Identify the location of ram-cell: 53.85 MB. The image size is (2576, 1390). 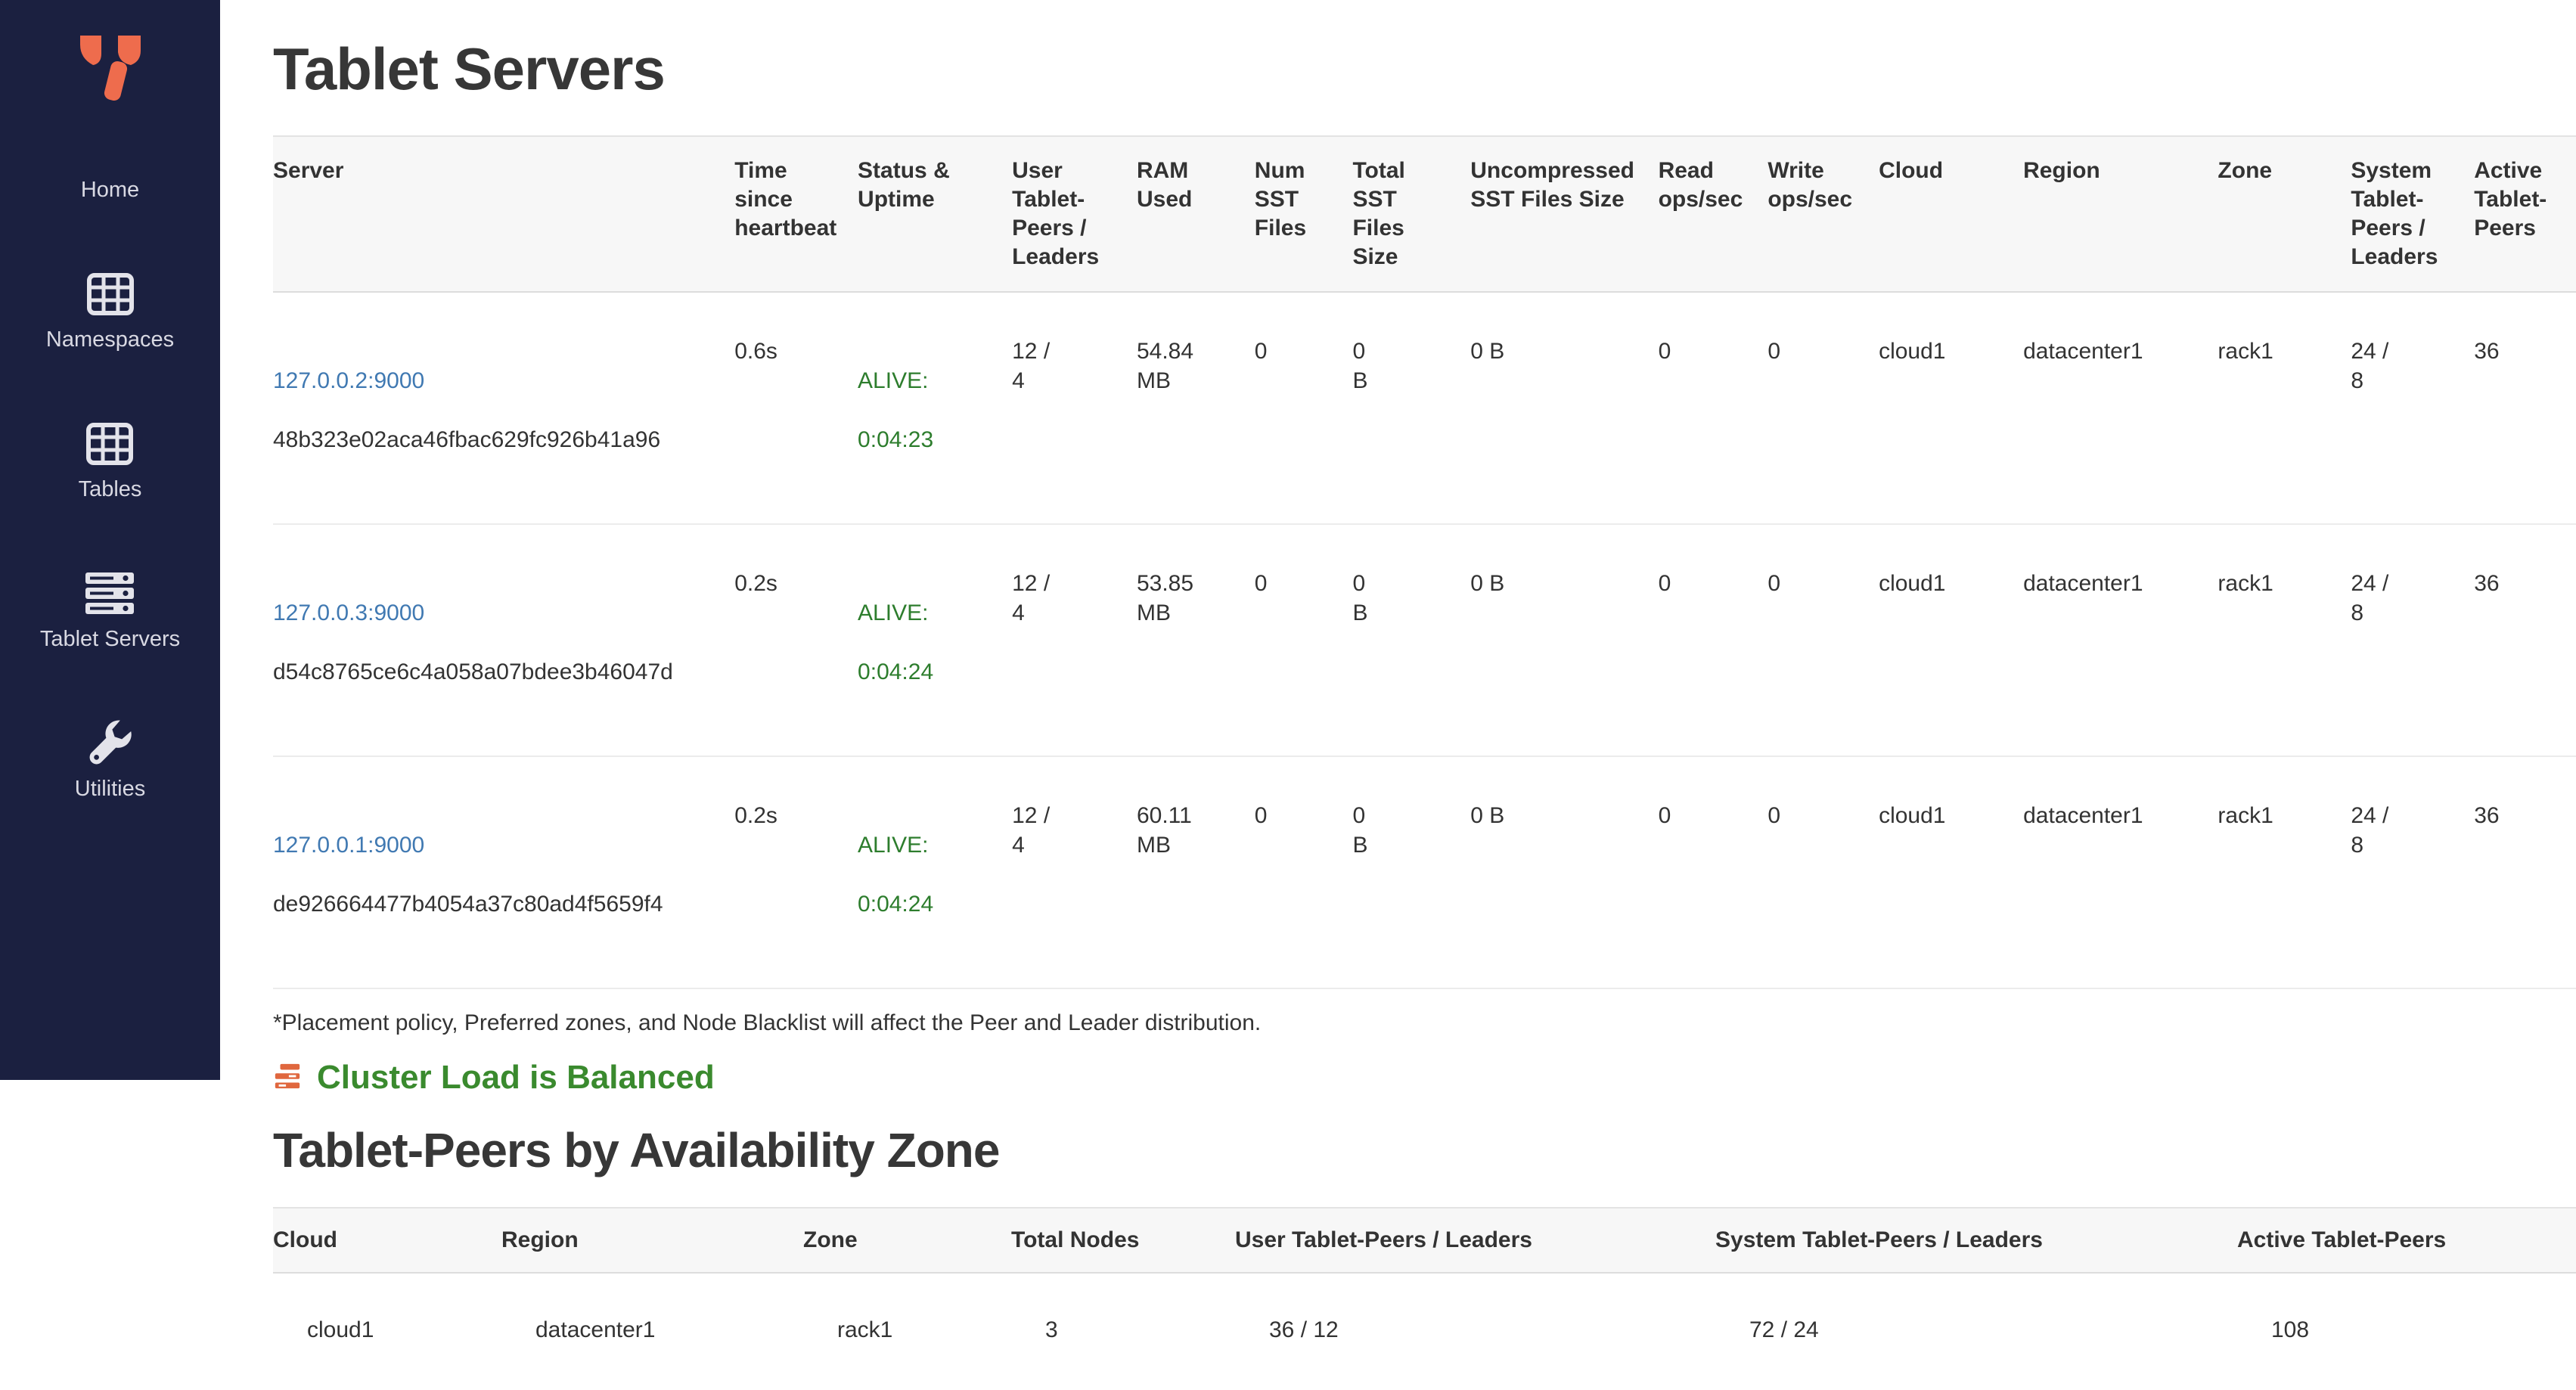
(1195, 641).